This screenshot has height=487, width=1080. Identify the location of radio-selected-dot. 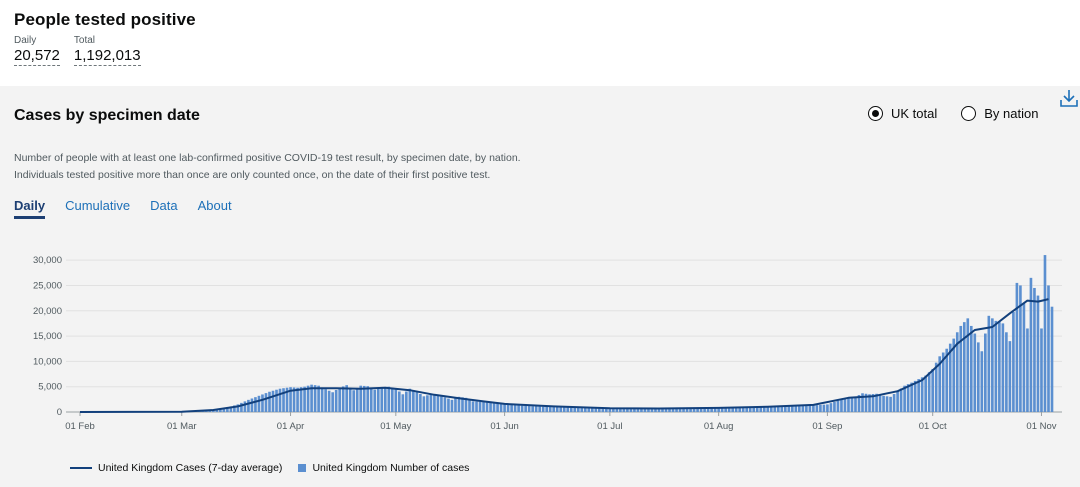
(875, 113).